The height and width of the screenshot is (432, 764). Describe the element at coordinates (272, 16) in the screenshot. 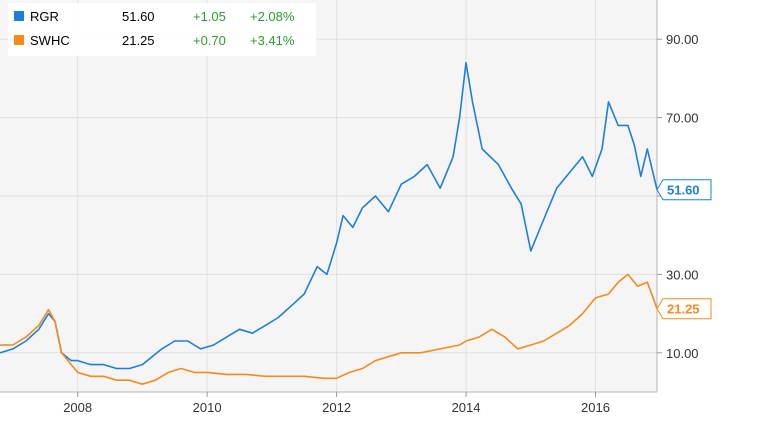

I see `legend-change-pct-rgr: +2.08%` at that location.